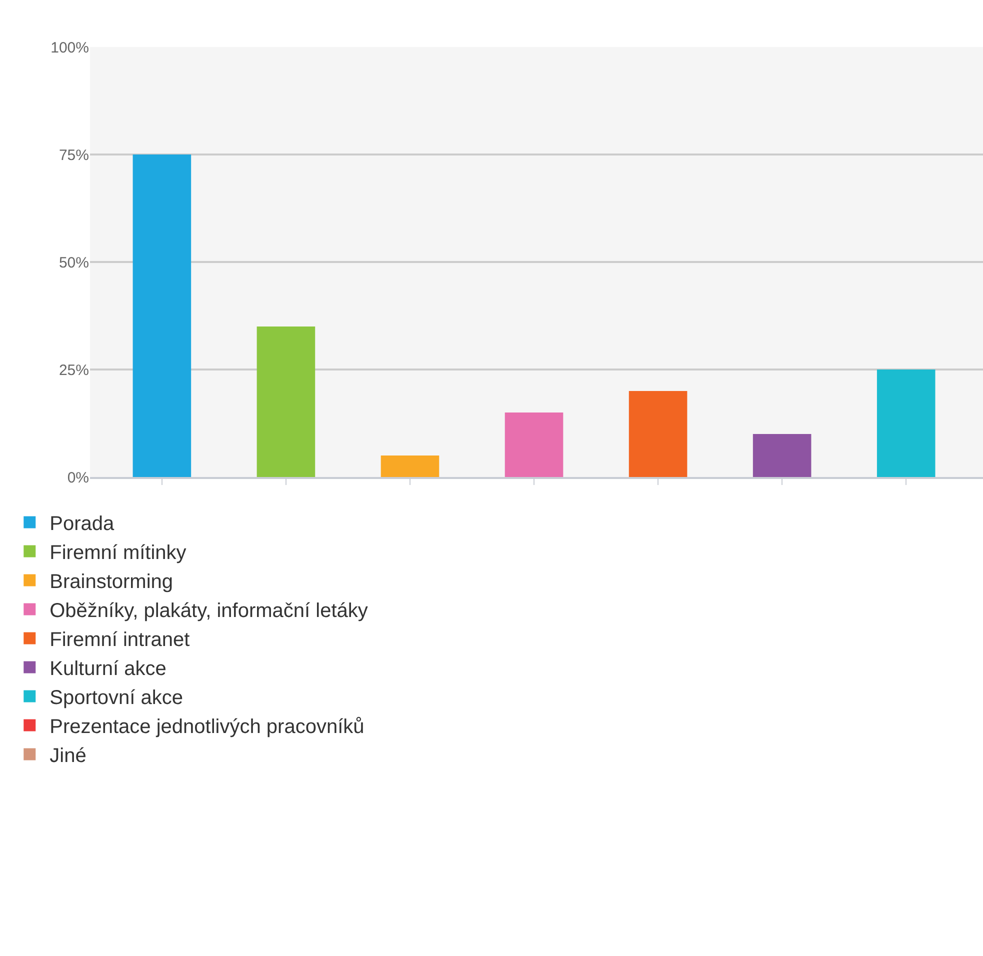 This screenshot has width=983, height=956. What do you see at coordinates (117, 698) in the screenshot?
I see `legend-label: Sportovní akce` at bounding box center [117, 698].